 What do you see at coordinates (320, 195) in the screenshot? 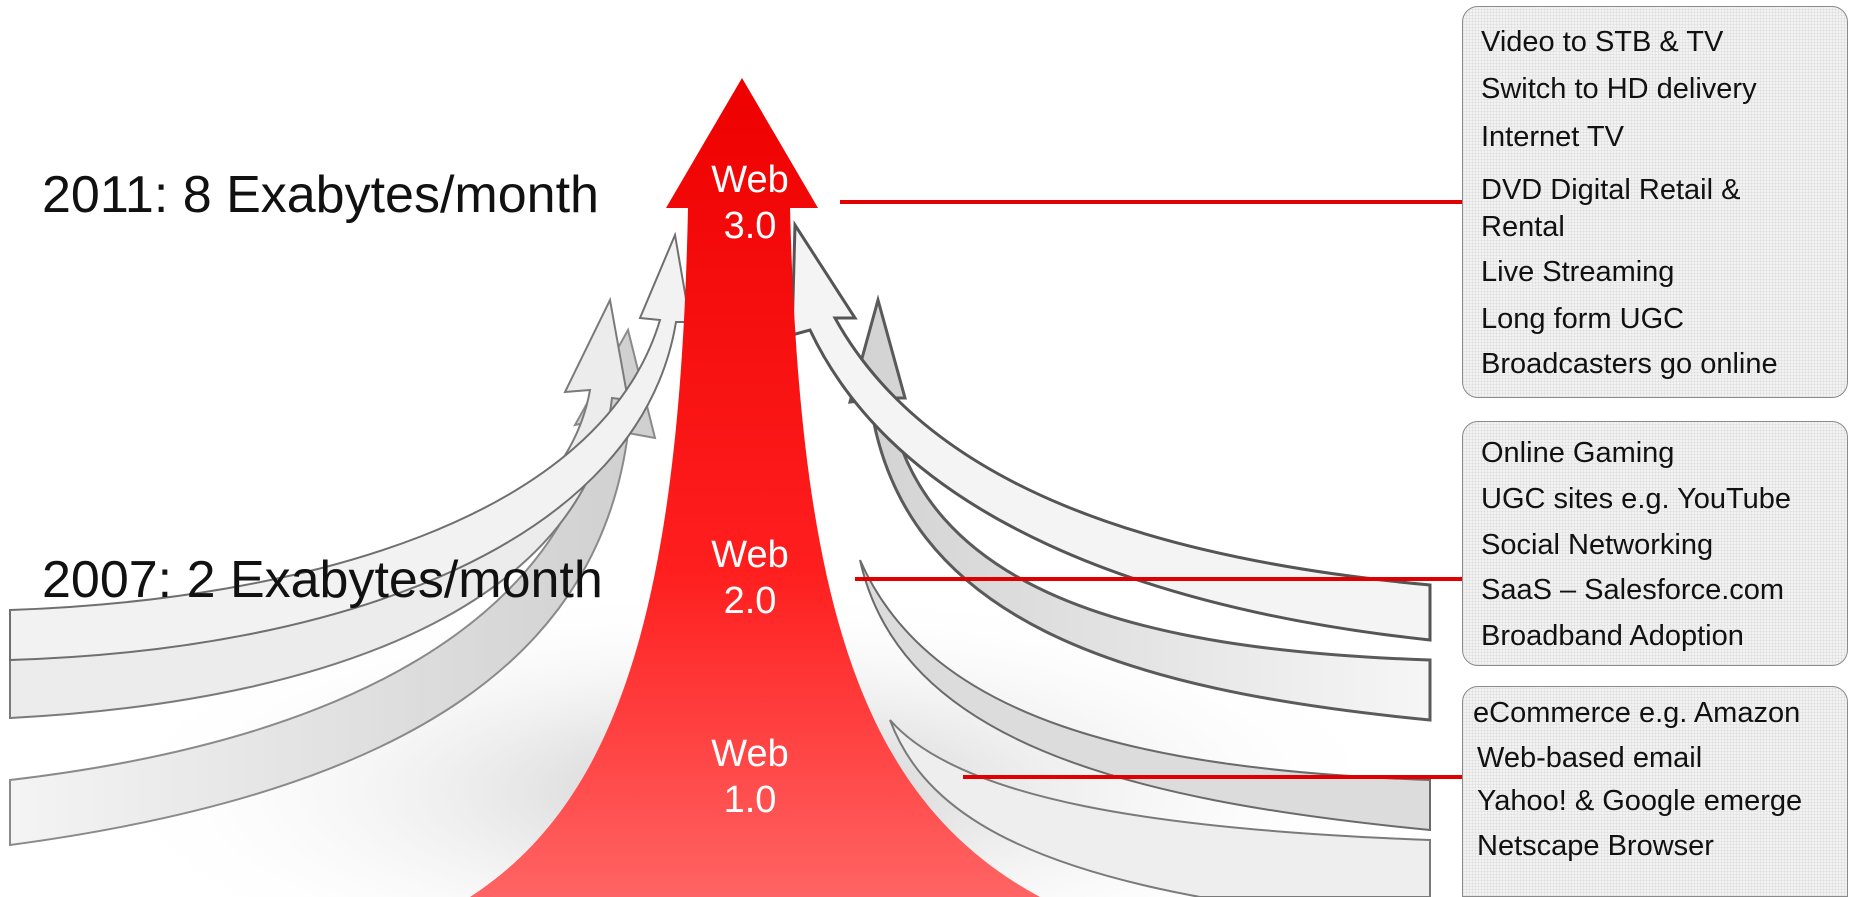
I see `traffic-2011-label: 2011: 8 Exabytes/month` at bounding box center [320, 195].